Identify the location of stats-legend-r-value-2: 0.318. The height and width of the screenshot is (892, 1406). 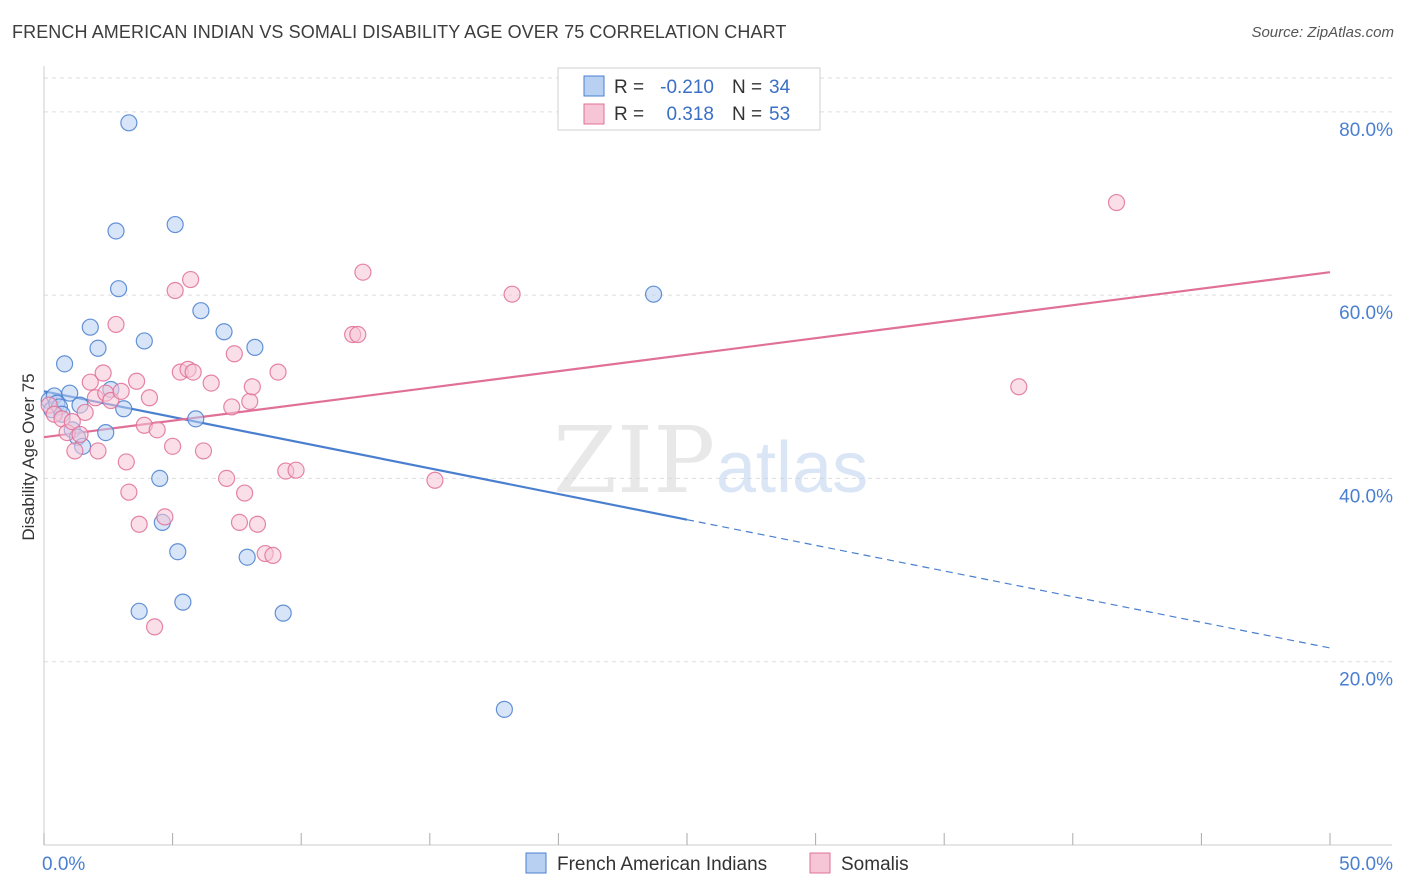
(690, 114).